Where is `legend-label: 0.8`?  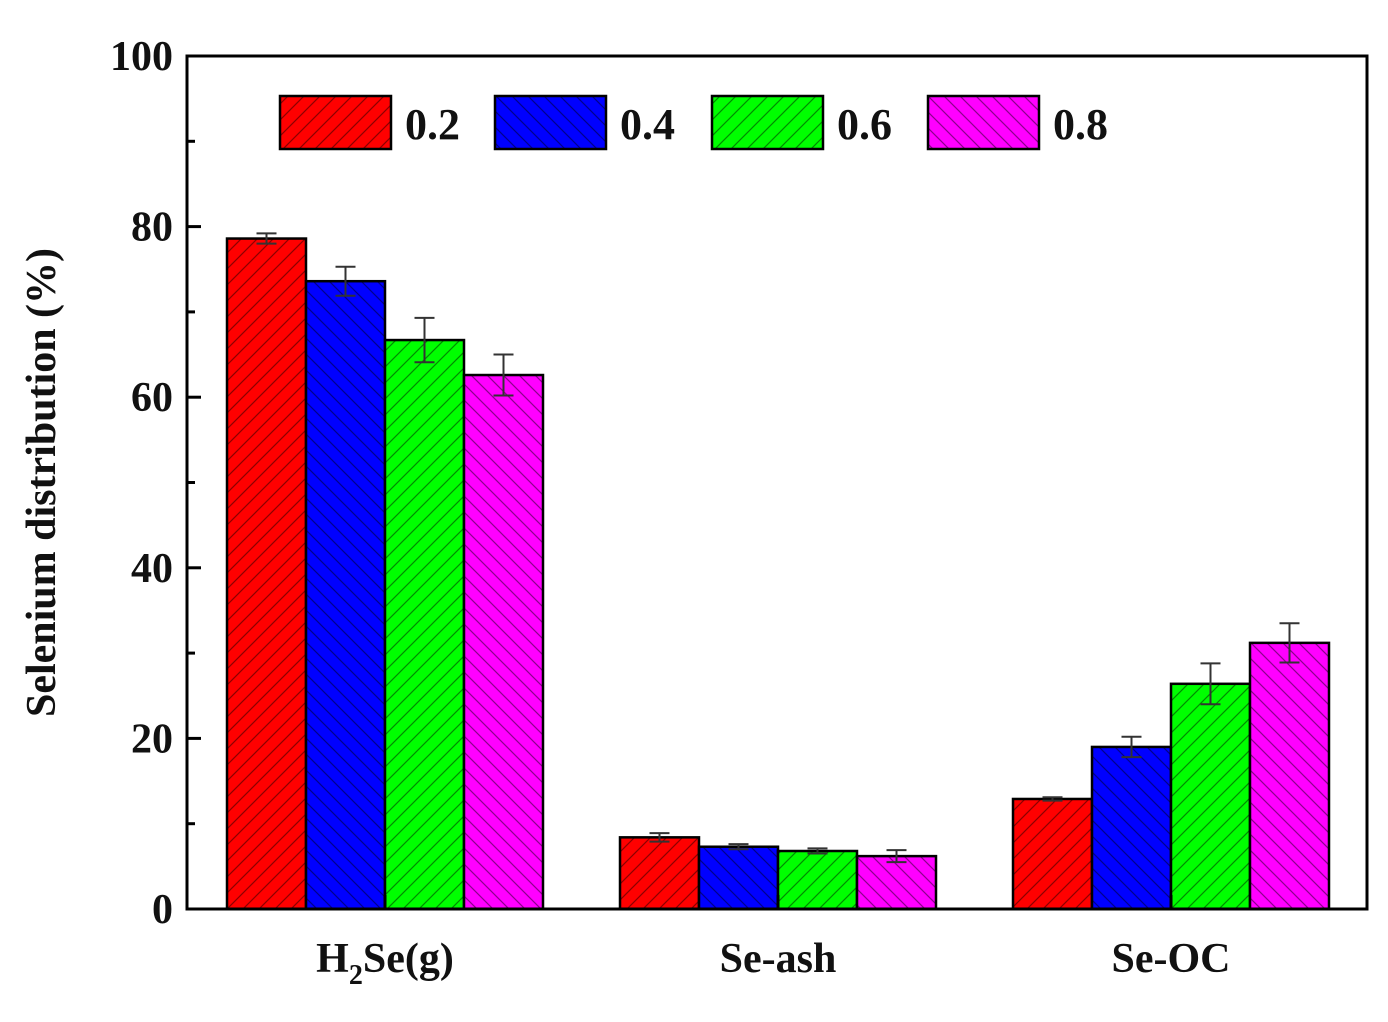
legend-label: 0.8 is located at coordinates (1080, 124).